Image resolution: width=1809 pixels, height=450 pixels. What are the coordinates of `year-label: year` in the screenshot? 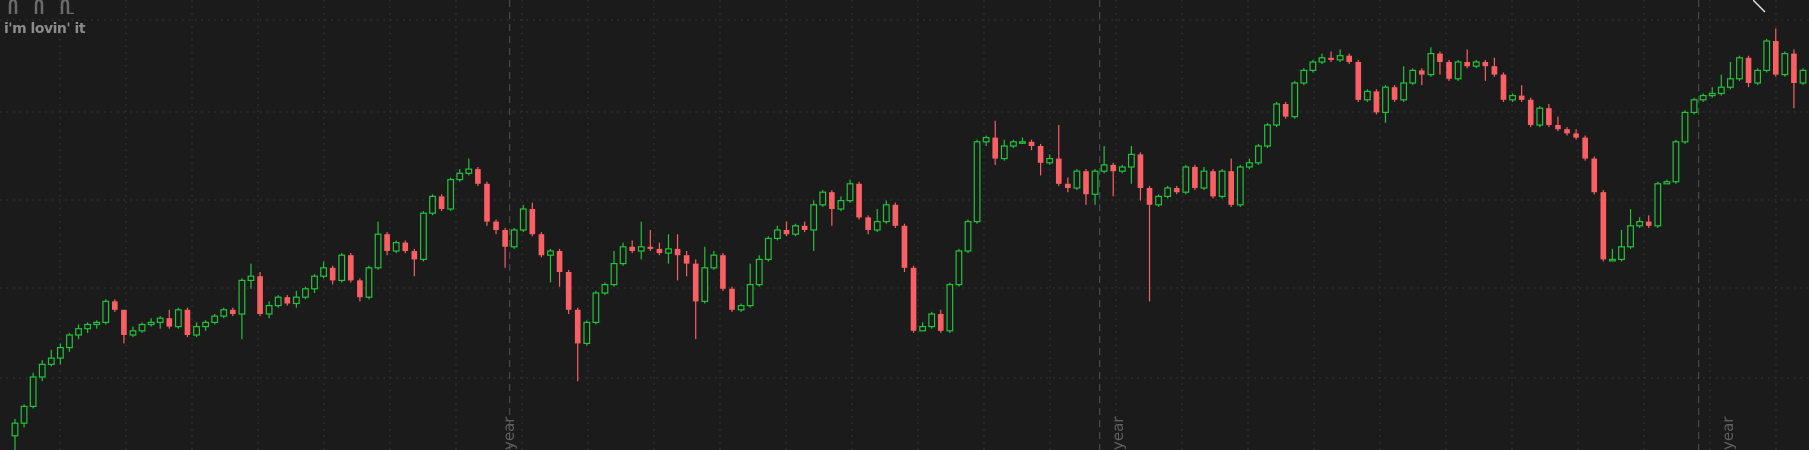 It's located at (1728, 433).